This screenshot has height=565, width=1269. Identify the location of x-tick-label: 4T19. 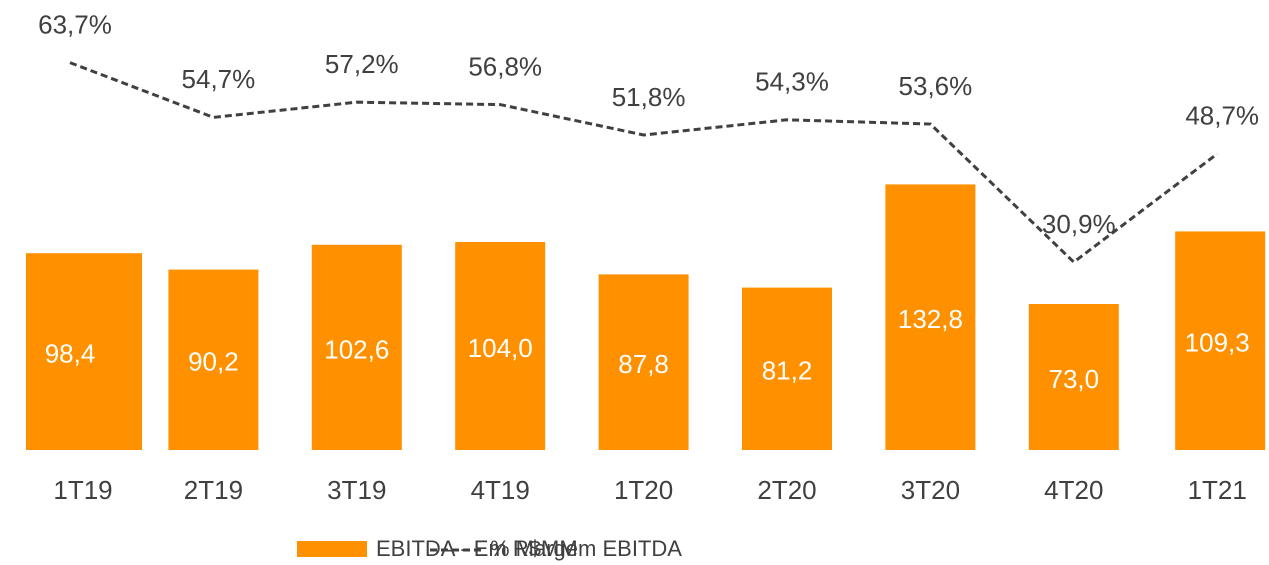
(500, 490).